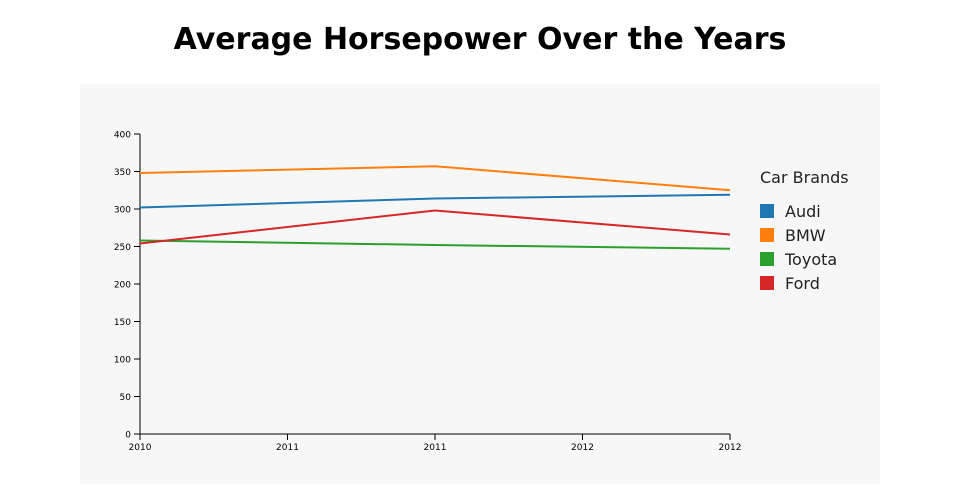 The height and width of the screenshot is (500, 960). I want to click on y-tick-label: 350, so click(122, 173).